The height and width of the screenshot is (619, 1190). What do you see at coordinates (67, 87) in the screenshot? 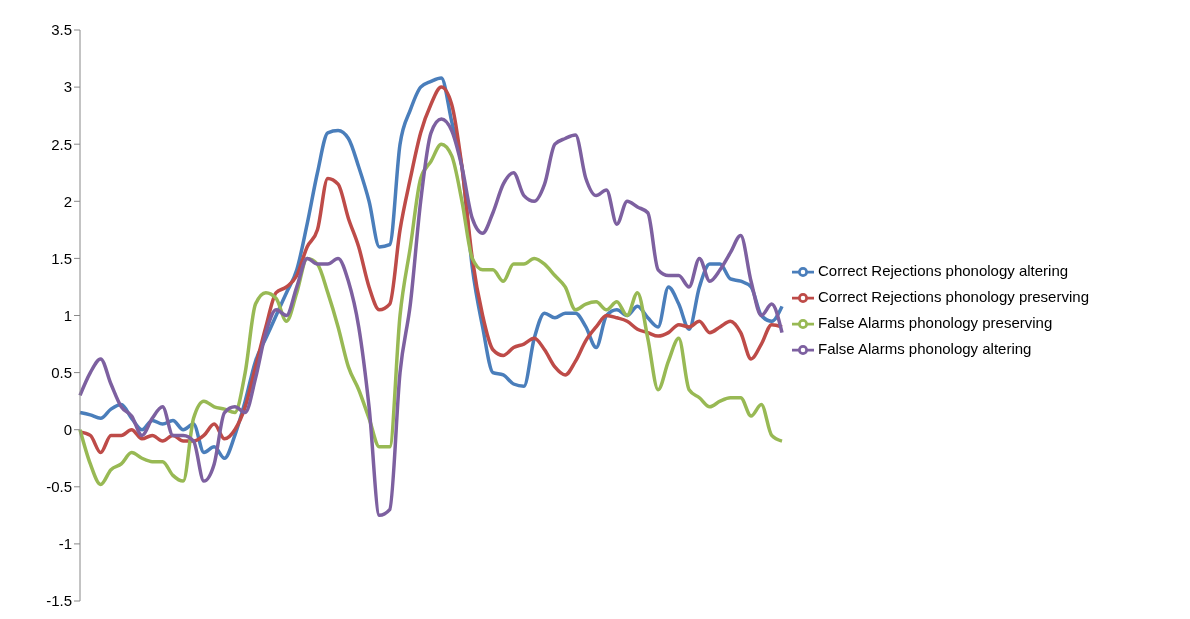
I see `y-tick-label: 3` at bounding box center [67, 87].